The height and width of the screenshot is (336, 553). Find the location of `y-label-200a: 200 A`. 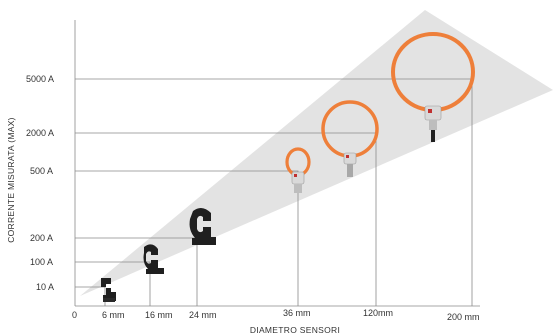

y-label-200a: 200 A is located at coordinates (41, 238).